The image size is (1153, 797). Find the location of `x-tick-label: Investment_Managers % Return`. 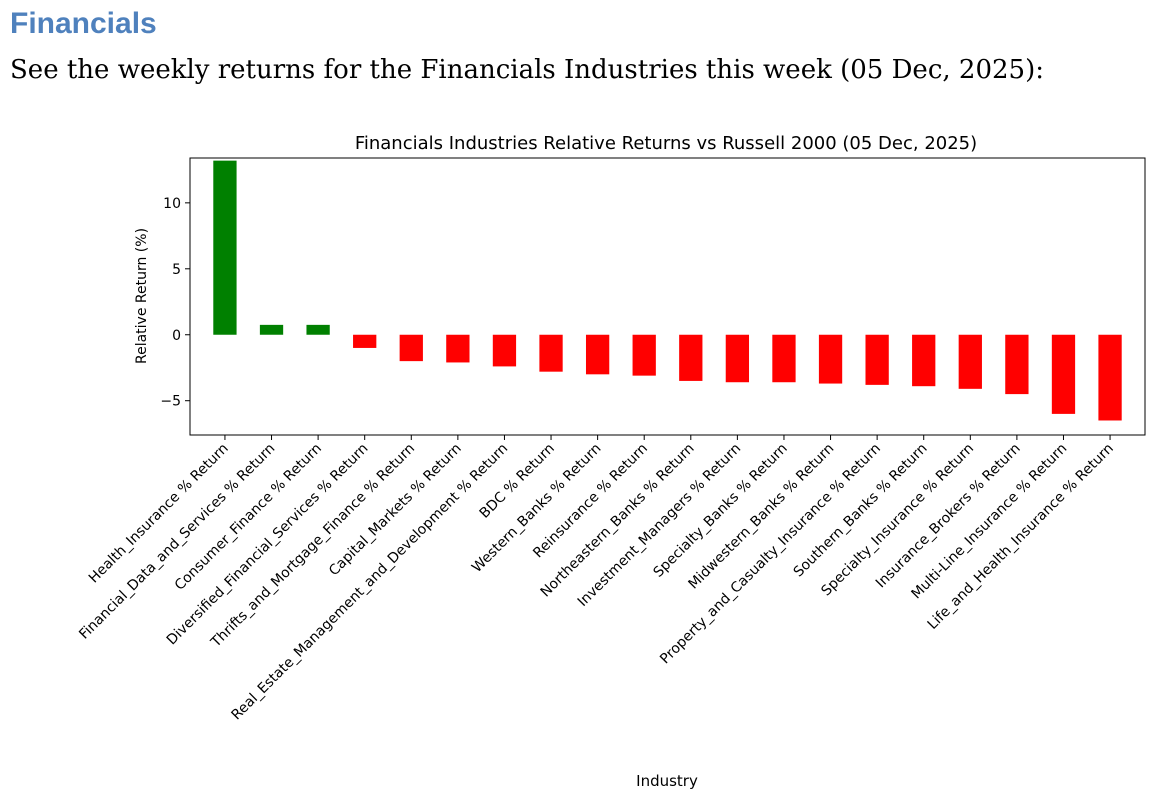

x-tick-label: Investment_Managers % Return is located at coordinates (659, 525).